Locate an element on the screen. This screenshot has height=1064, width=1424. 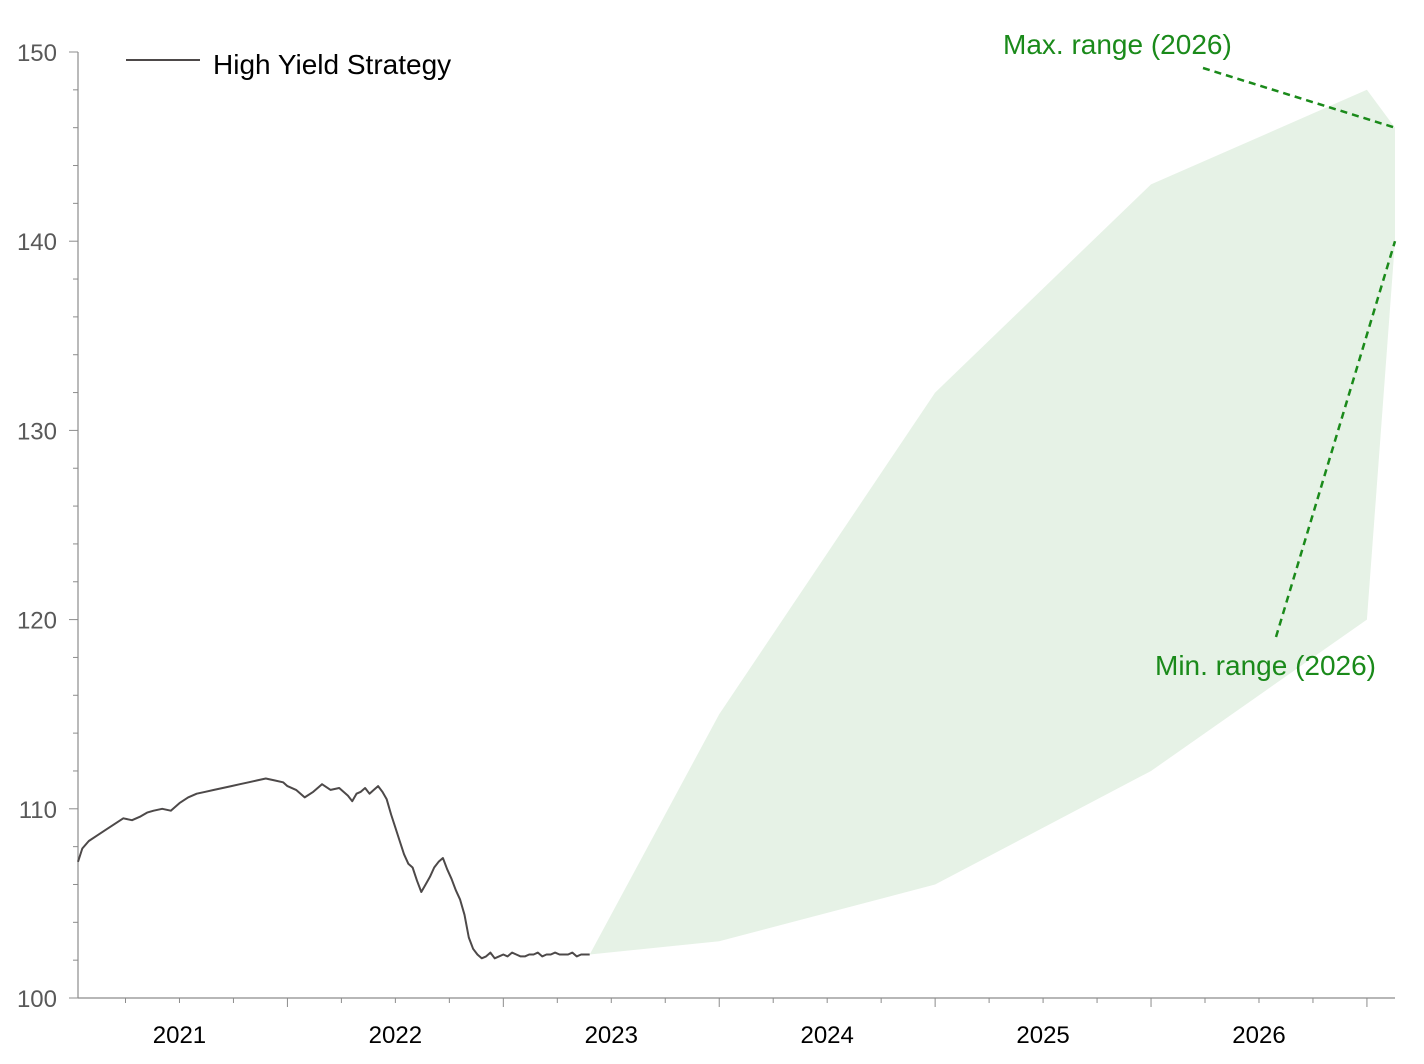
x-tick-label: 2021 is located at coordinates (179, 1035).